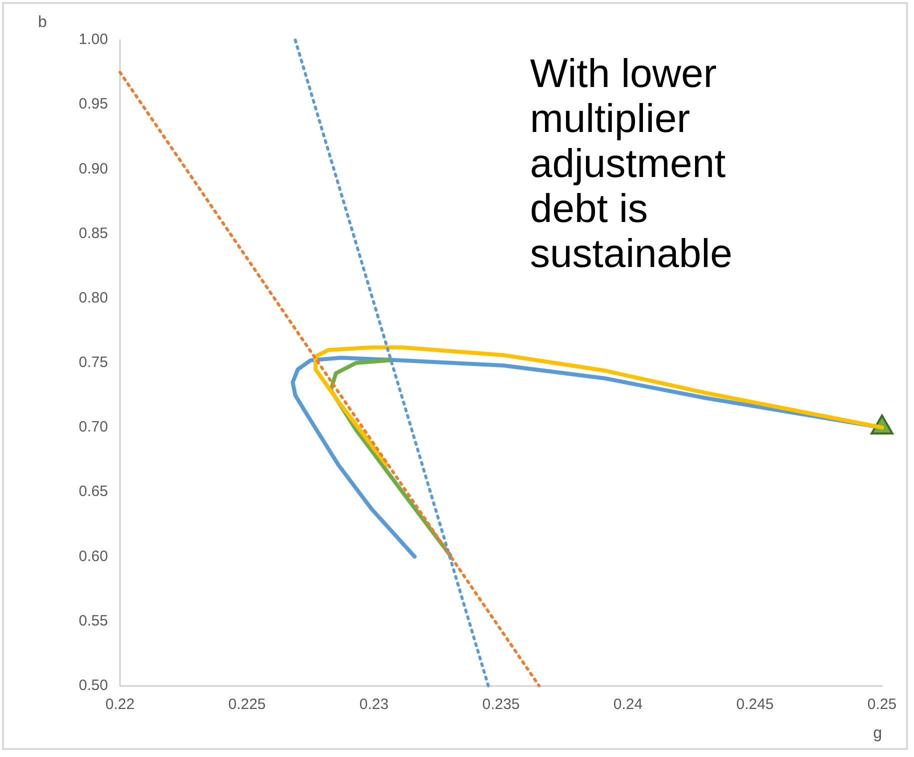 This screenshot has width=914, height=757. What do you see at coordinates (882, 704) in the screenshot?
I see `x-tick-label: 0.25` at bounding box center [882, 704].